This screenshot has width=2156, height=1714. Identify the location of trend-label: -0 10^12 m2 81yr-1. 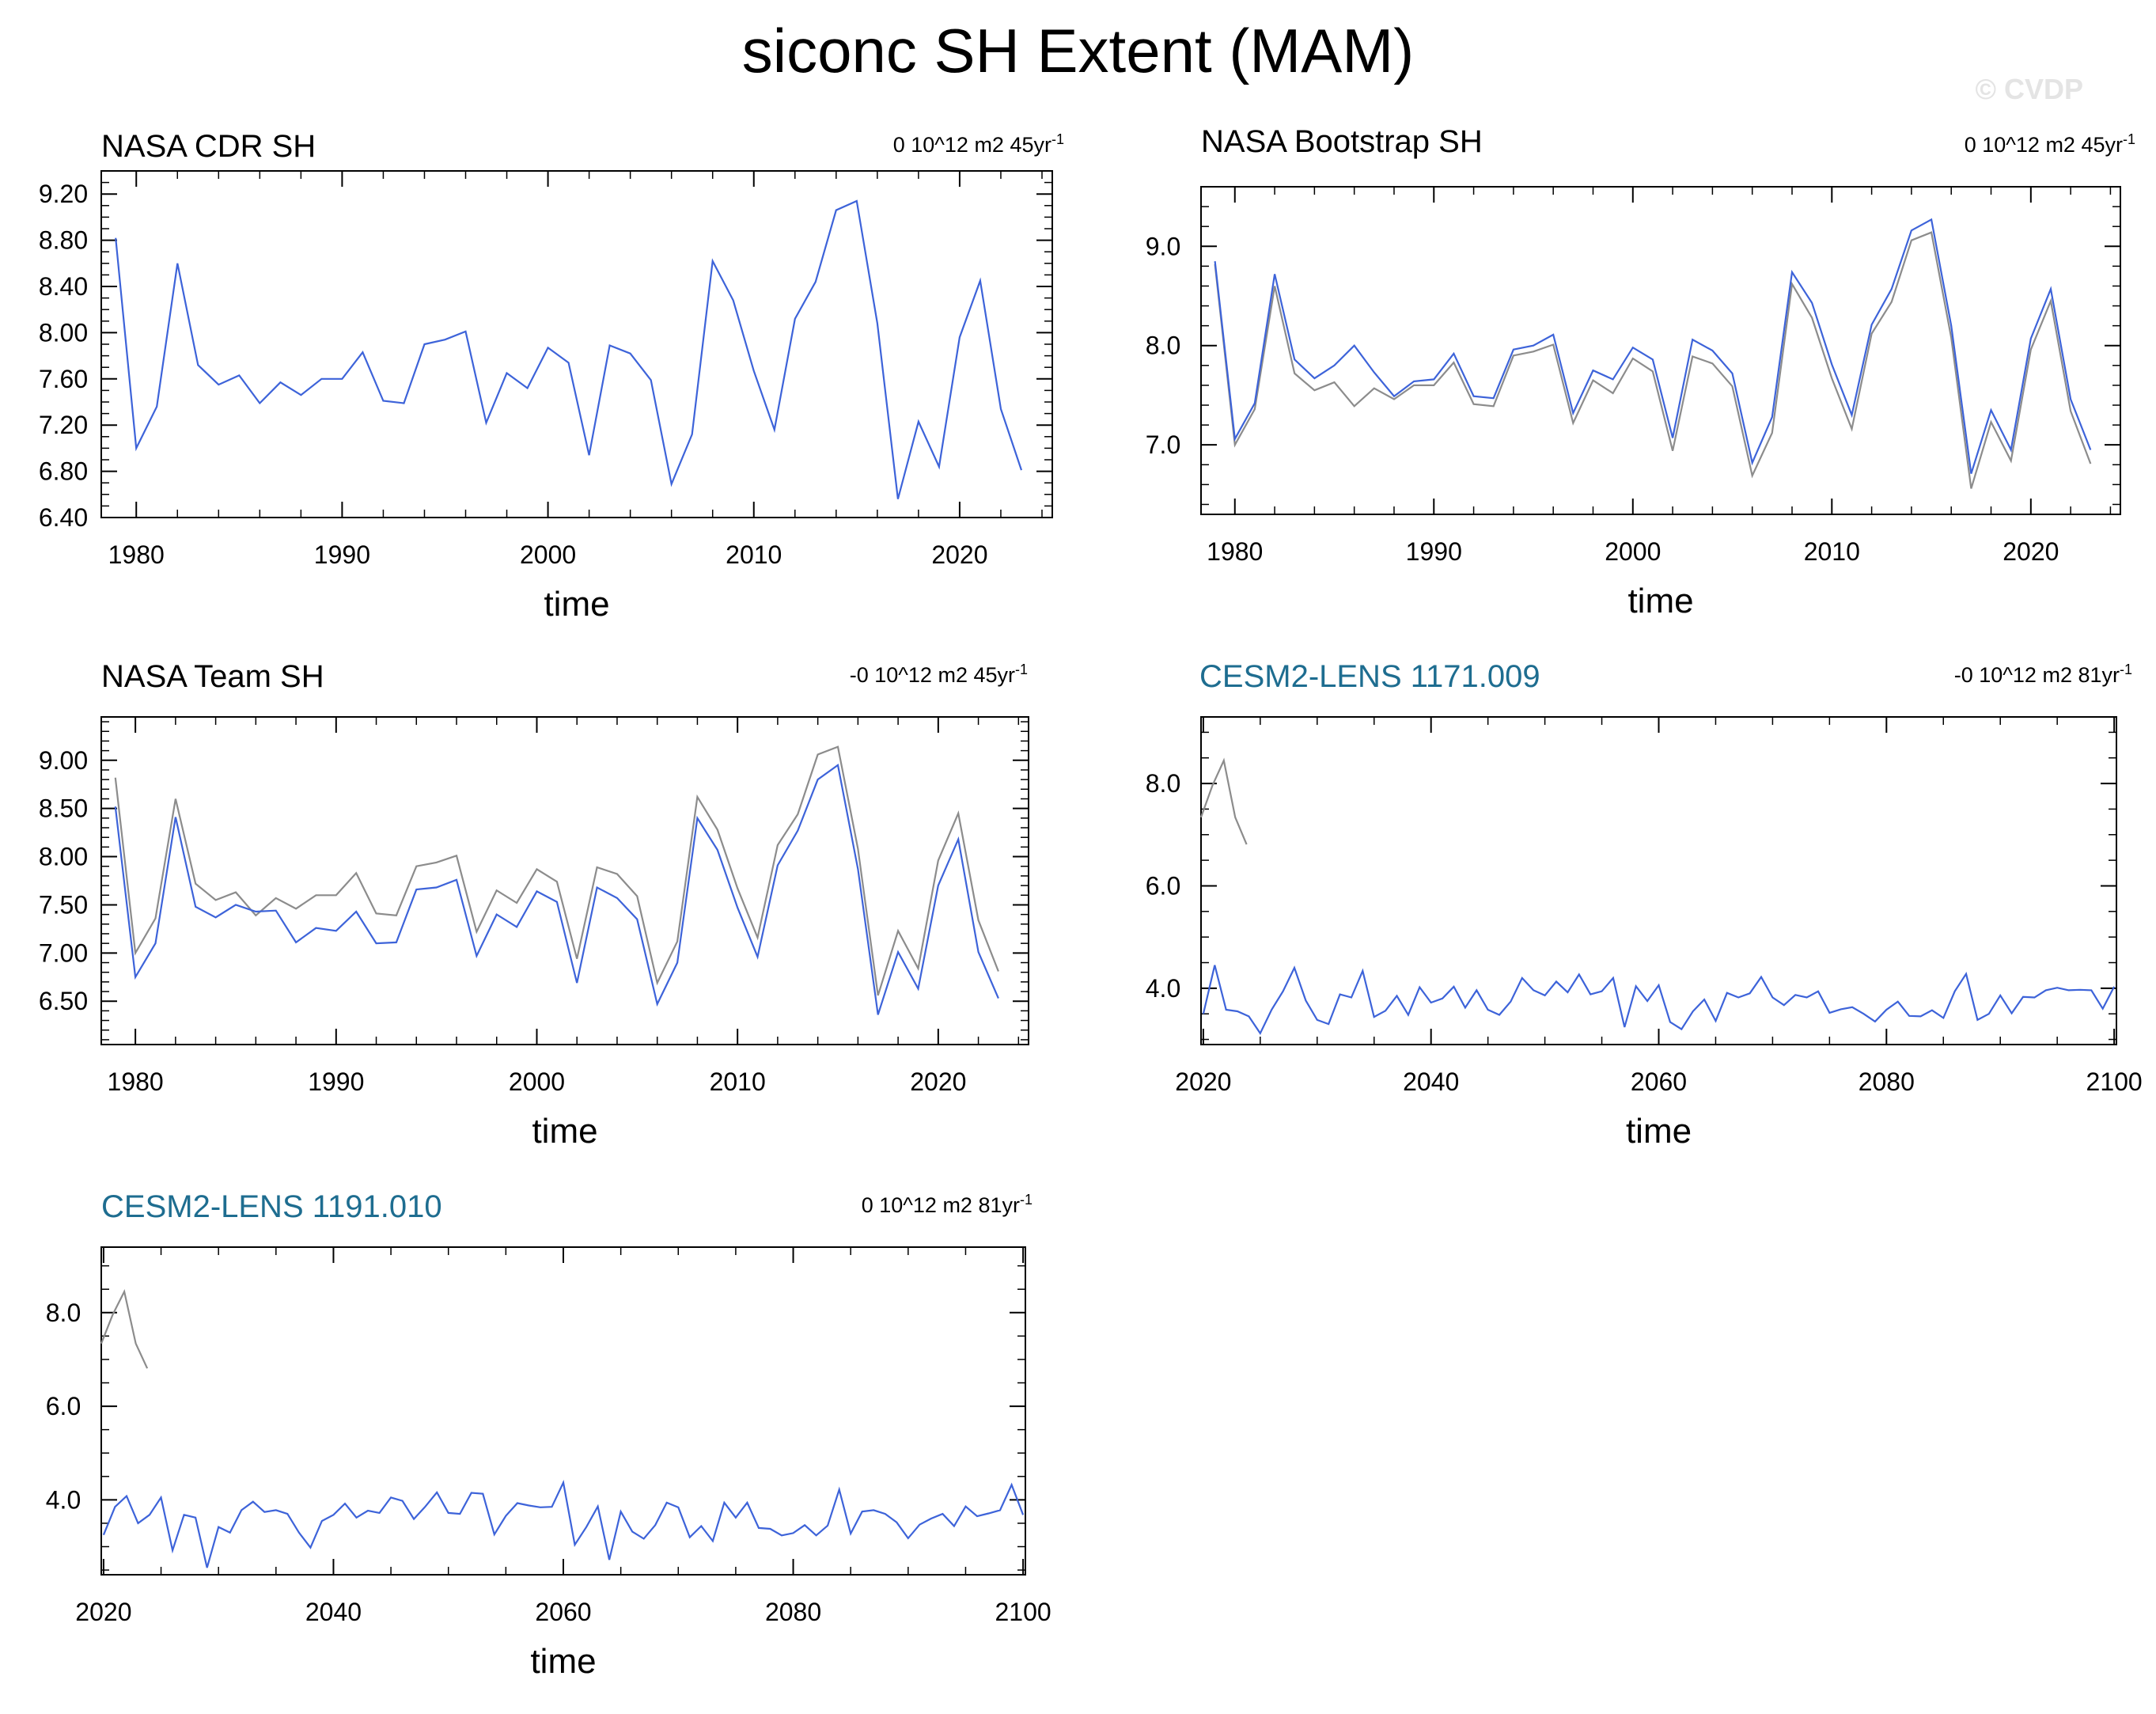
(2043, 672).